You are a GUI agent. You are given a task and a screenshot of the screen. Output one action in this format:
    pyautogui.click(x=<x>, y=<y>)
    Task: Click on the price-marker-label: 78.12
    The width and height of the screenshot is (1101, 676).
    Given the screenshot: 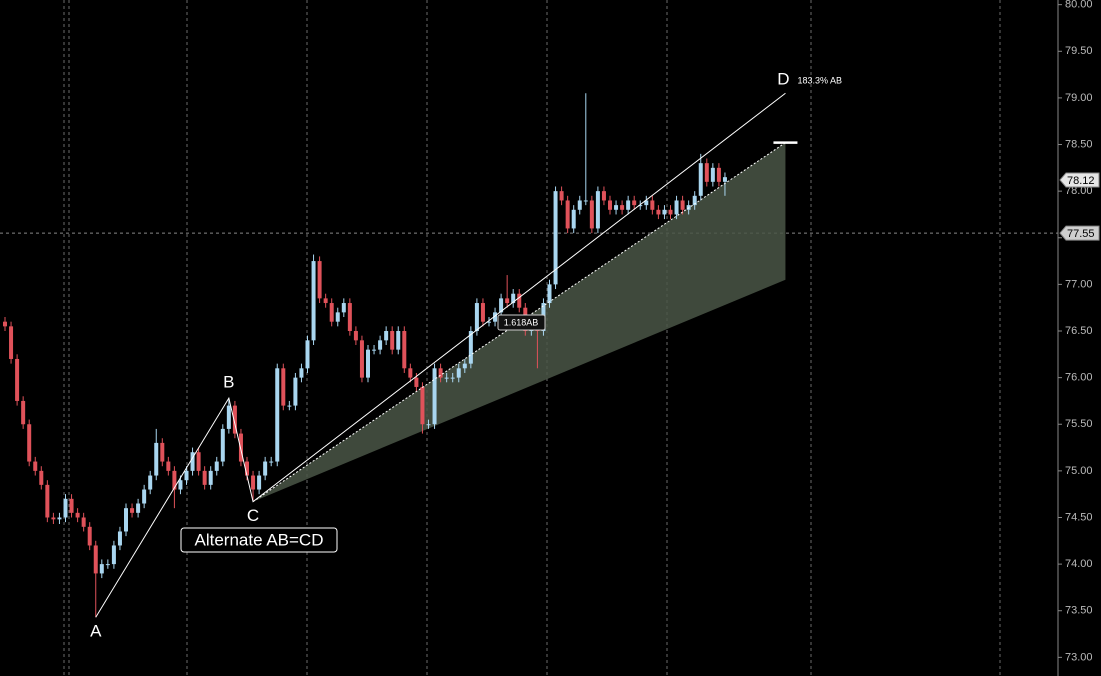 What is the action you would take?
    pyautogui.click(x=1081, y=181)
    